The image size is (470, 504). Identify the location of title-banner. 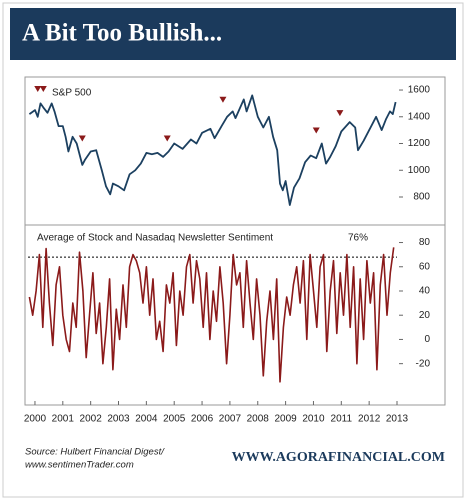
(233, 34).